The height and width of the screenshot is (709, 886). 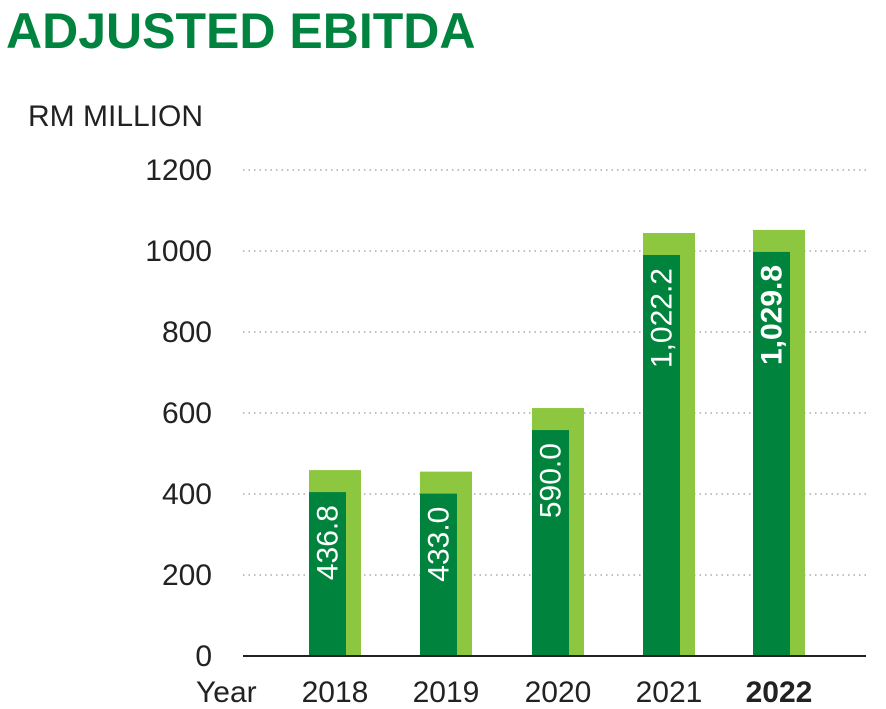 What do you see at coordinates (662, 318) in the screenshot?
I see `bar-value-label: 1,022.2` at bounding box center [662, 318].